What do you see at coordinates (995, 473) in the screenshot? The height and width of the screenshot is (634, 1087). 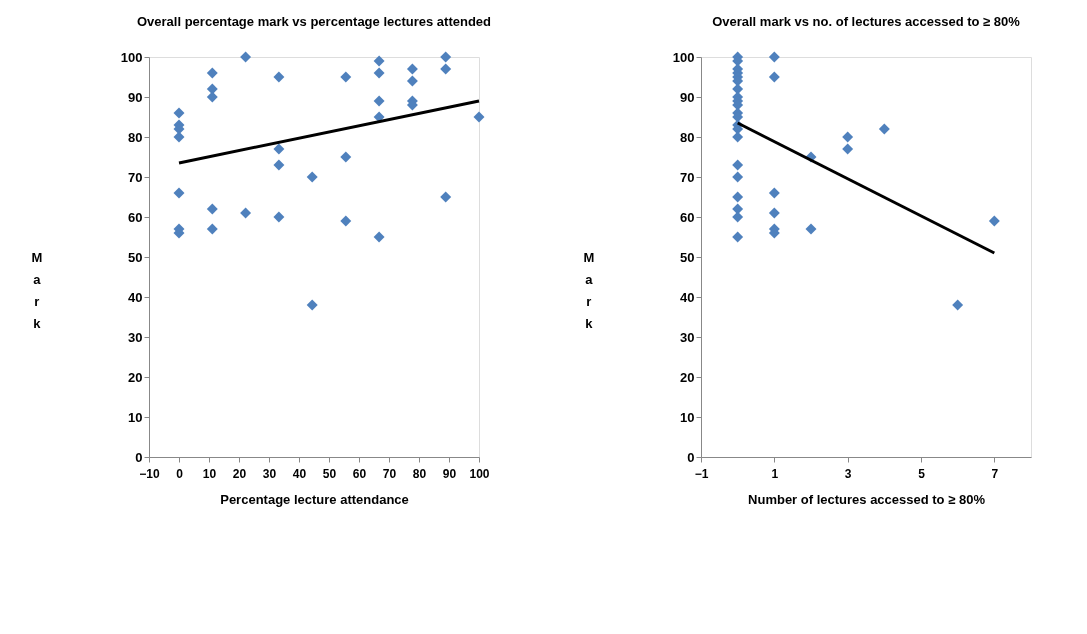 I see `x-tick-label: 7` at bounding box center [995, 473].